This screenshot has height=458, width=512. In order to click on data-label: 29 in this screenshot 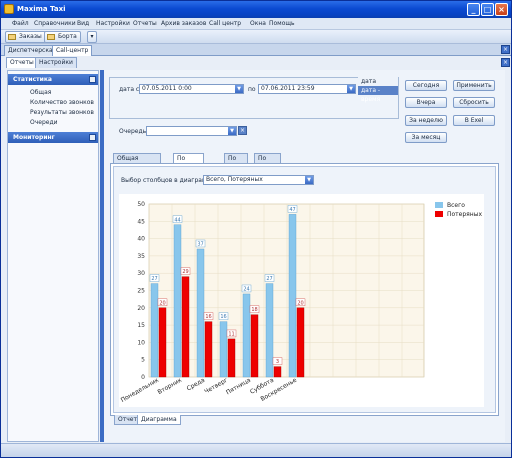, I will do `click(185, 272)`.